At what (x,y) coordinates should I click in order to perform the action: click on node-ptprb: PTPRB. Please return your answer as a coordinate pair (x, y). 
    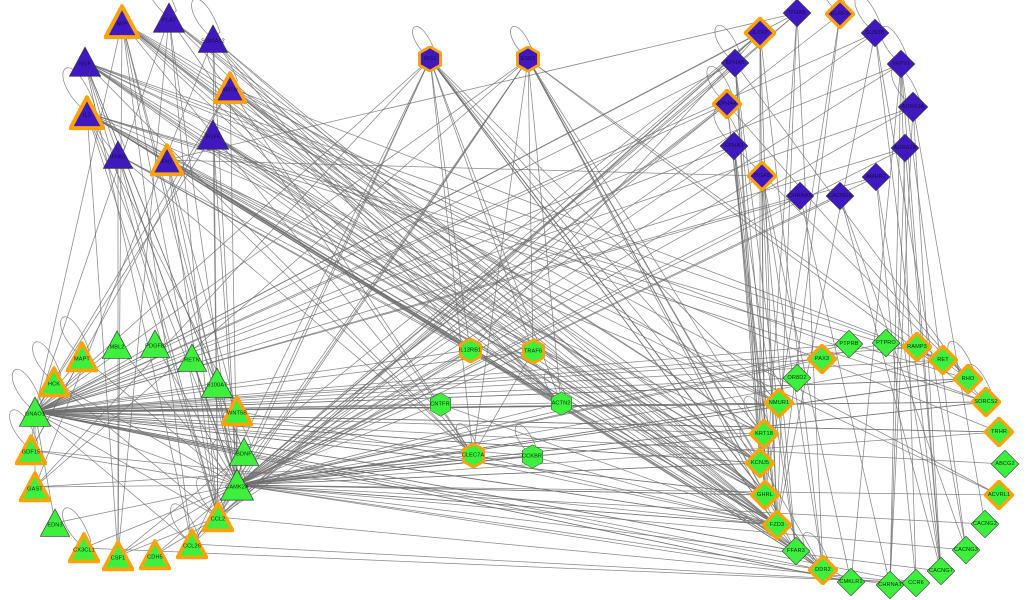
    Looking at the image, I should click on (849, 344).